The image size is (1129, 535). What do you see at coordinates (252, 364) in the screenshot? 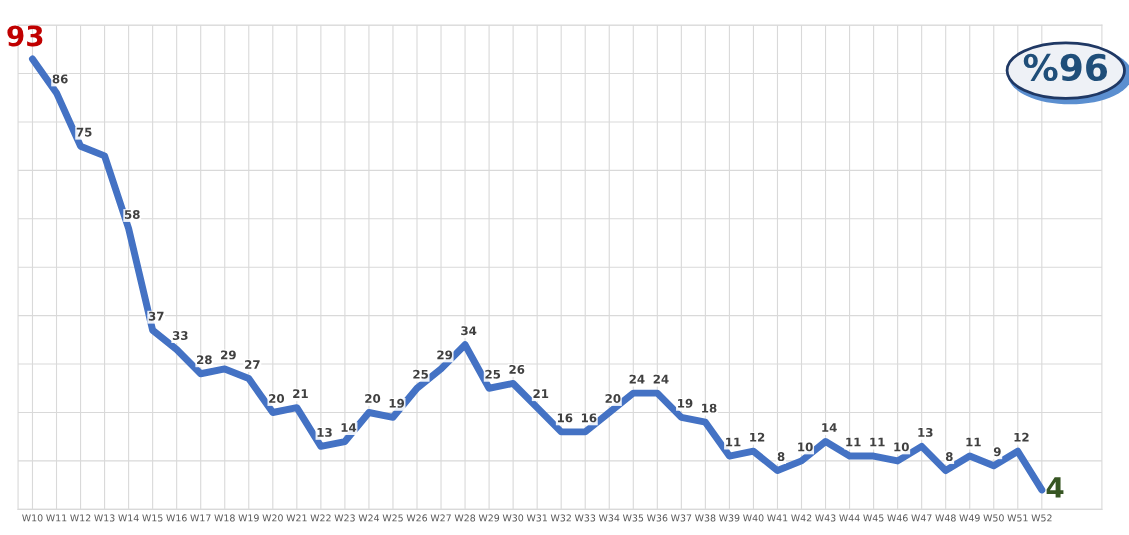
I see `data-label: 27` at bounding box center [252, 364].